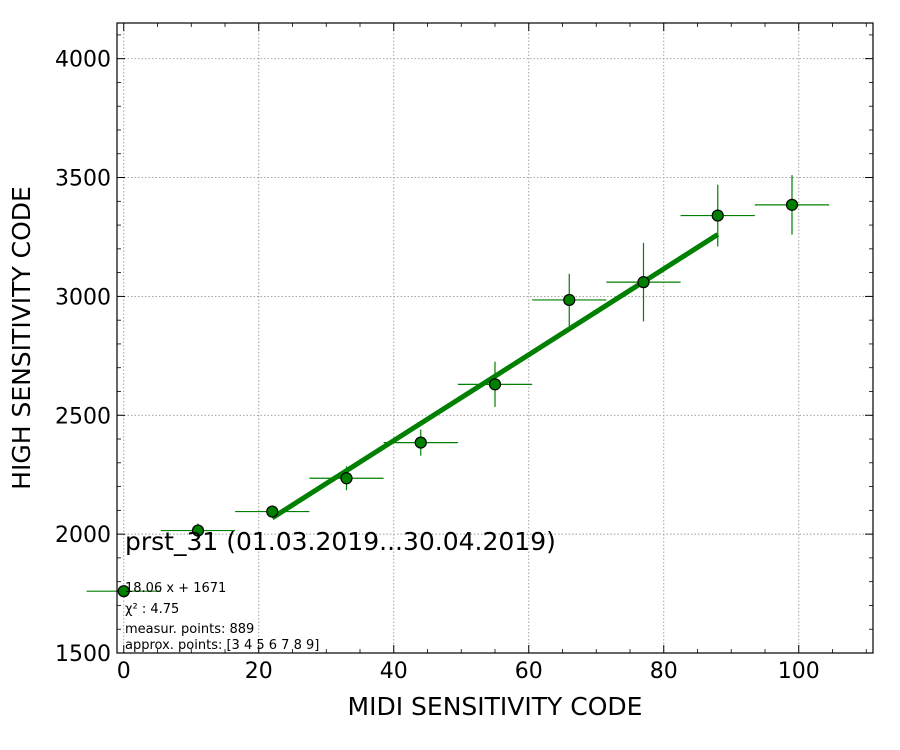 This screenshot has height=750, width=900. Describe the element at coordinates (83, 297) in the screenshot. I see `y-tick-label: 3000` at that location.